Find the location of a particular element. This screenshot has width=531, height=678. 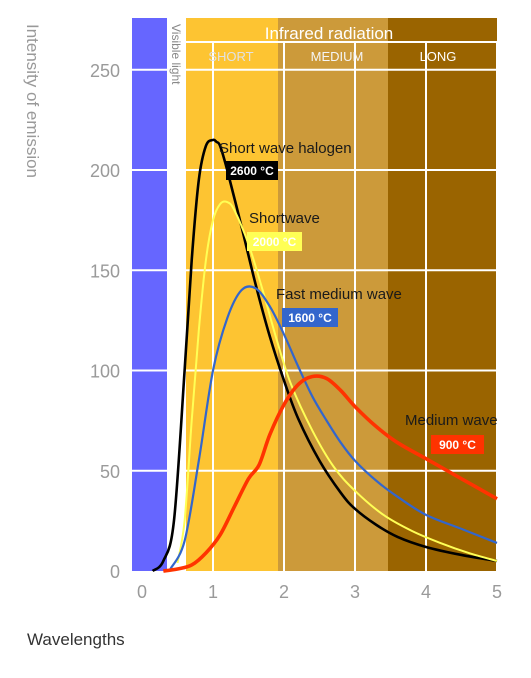

temp-label-1: 2000 °C is located at coordinates (275, 242).